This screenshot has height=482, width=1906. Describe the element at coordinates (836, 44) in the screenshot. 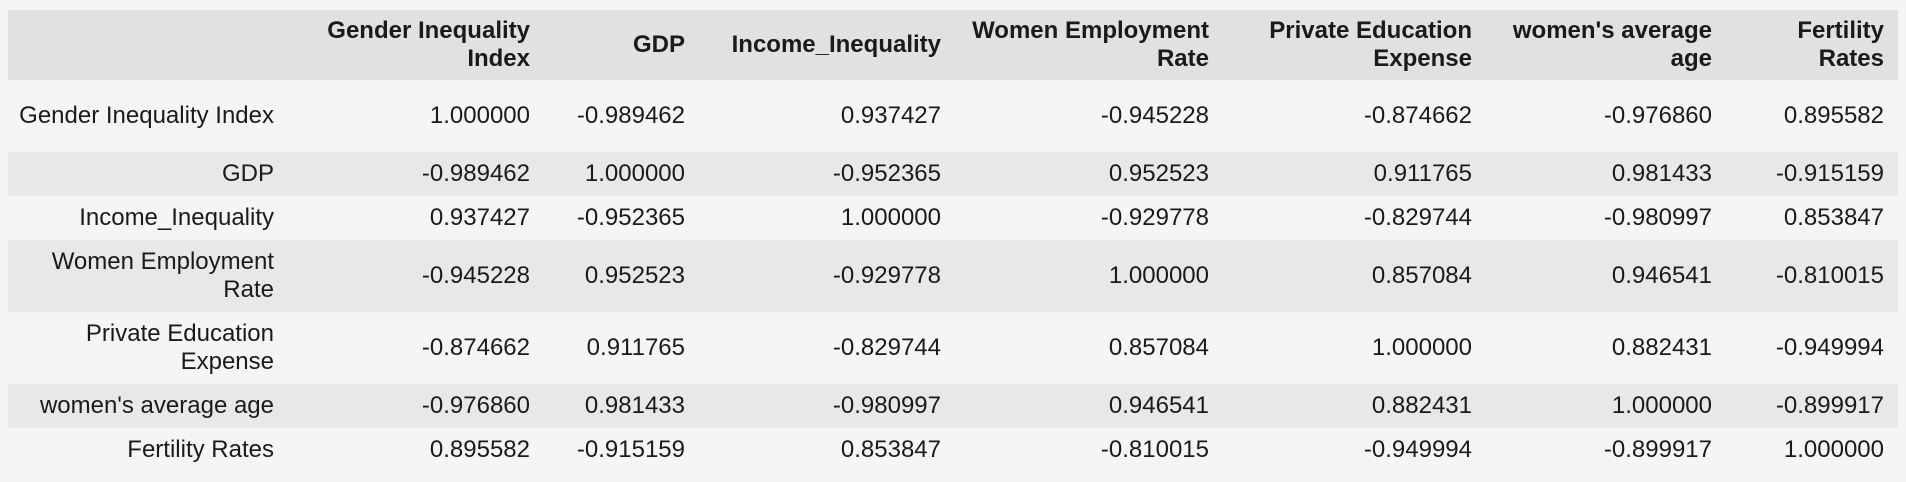

I see `column-header: Income_Inequality` at that location.